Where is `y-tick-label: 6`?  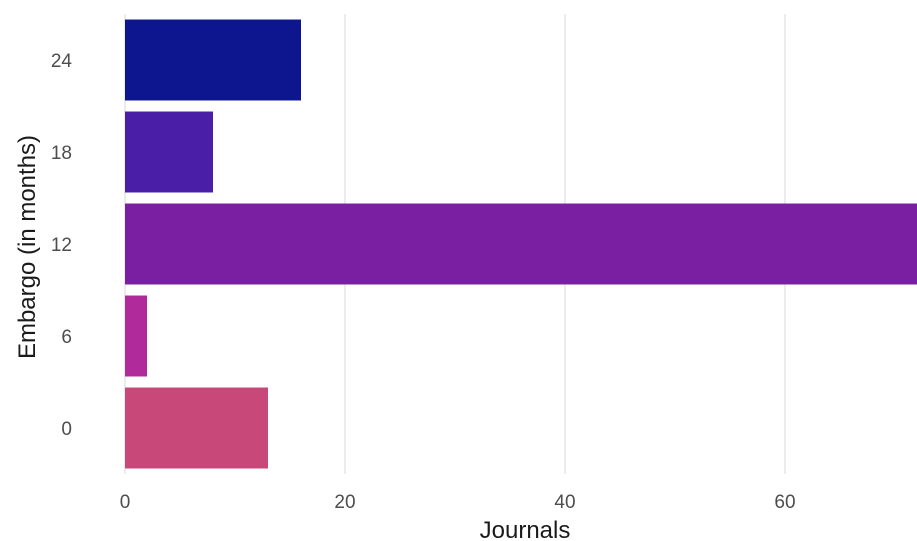
y-tick-label: 6 is located at coordinates (66, 337).